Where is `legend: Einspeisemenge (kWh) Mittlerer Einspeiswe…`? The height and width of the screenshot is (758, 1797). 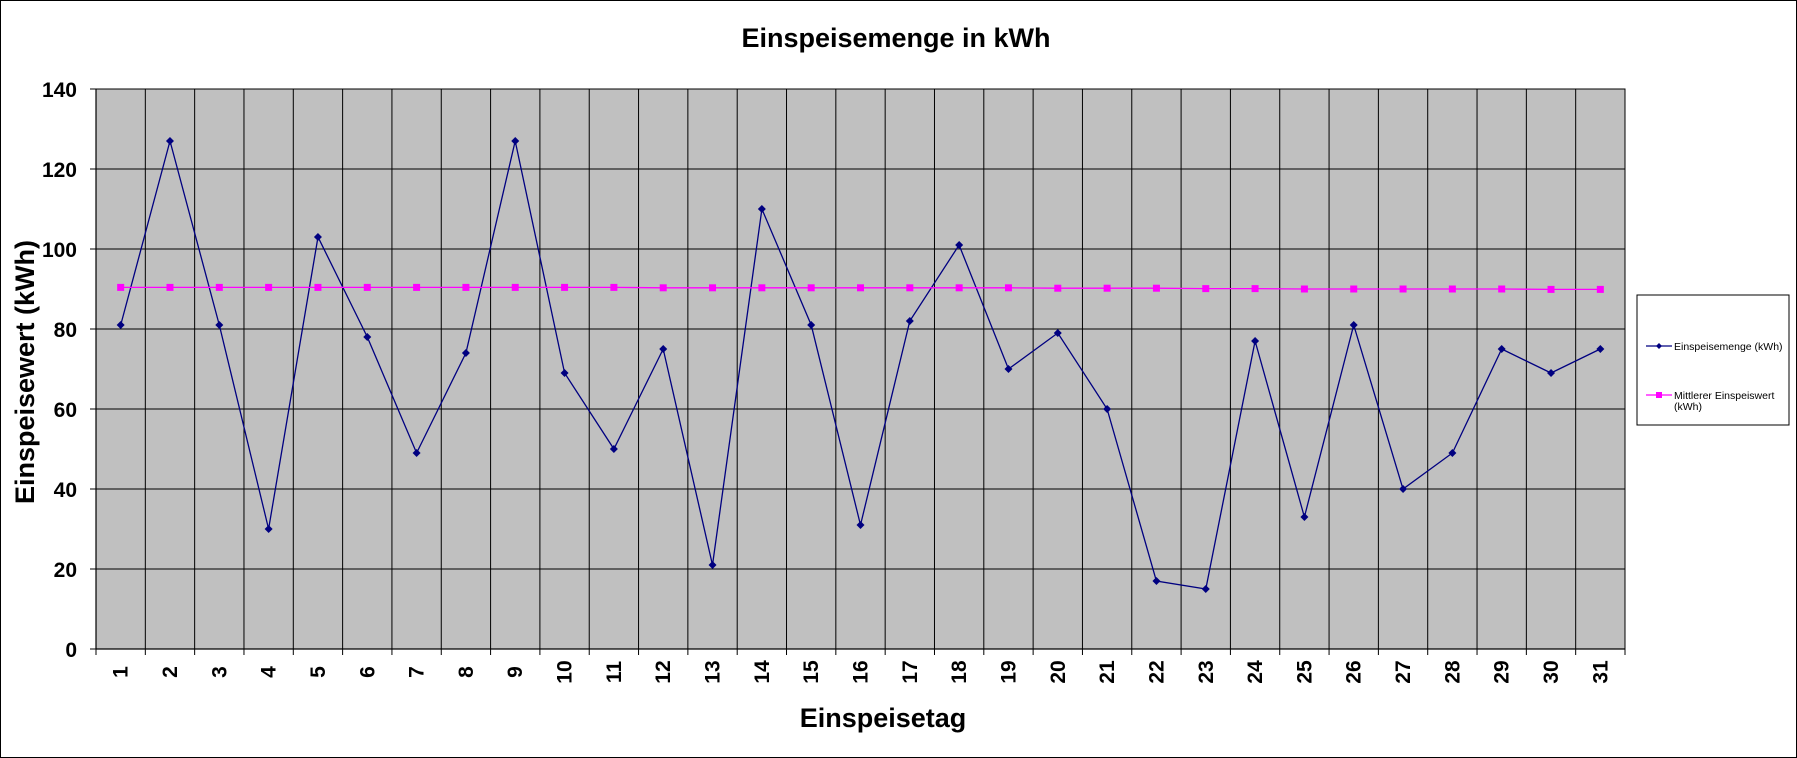 legend: Einspeisemenge (kWh) Mittlerer Einspeiswe… is located at coordinates (1713, 360).